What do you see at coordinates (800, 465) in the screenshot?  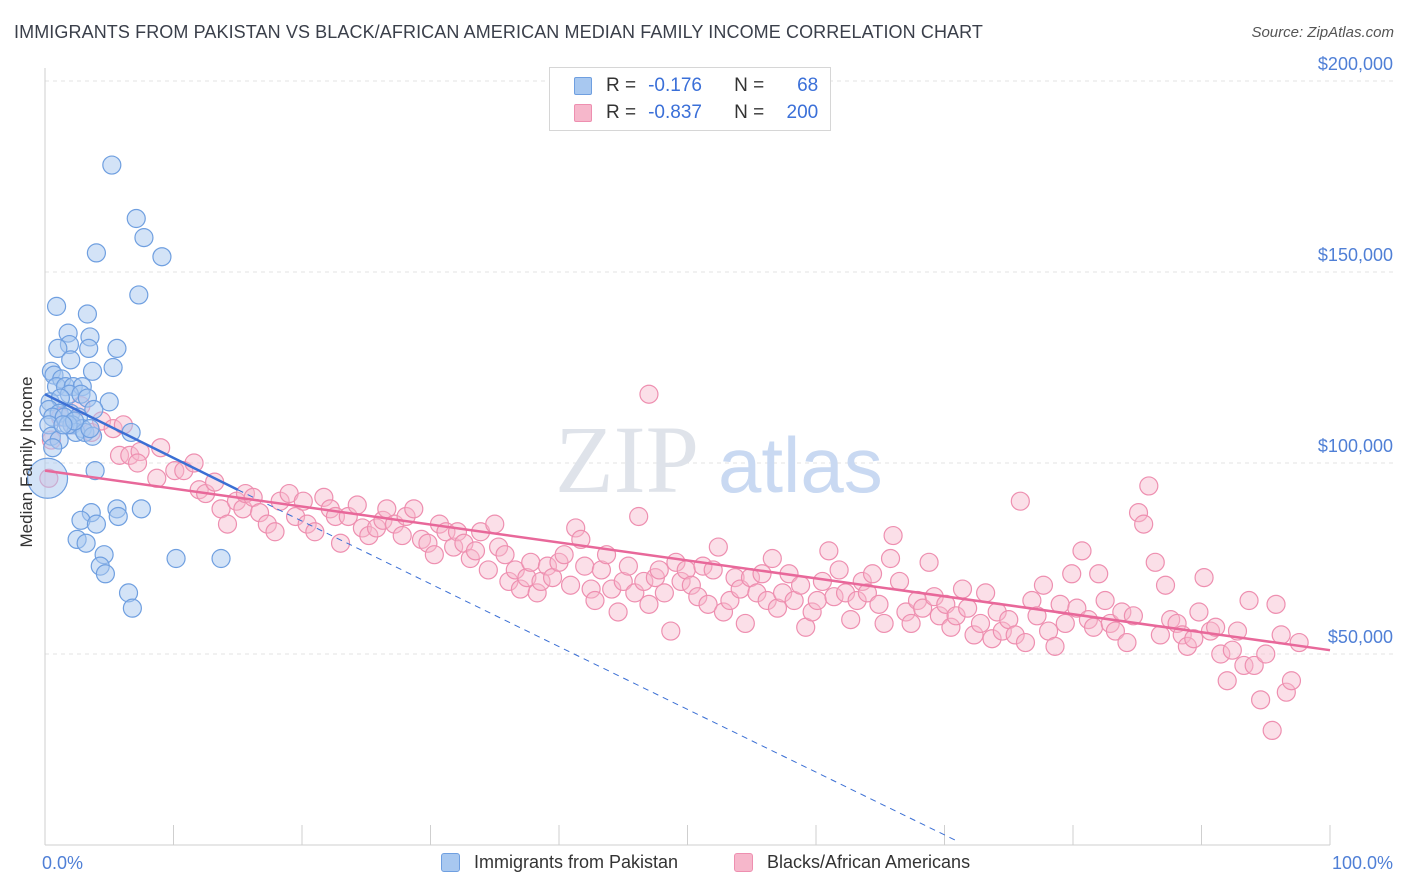 I see `watermark-atlas: atlas` at bounding box center [800, 465].